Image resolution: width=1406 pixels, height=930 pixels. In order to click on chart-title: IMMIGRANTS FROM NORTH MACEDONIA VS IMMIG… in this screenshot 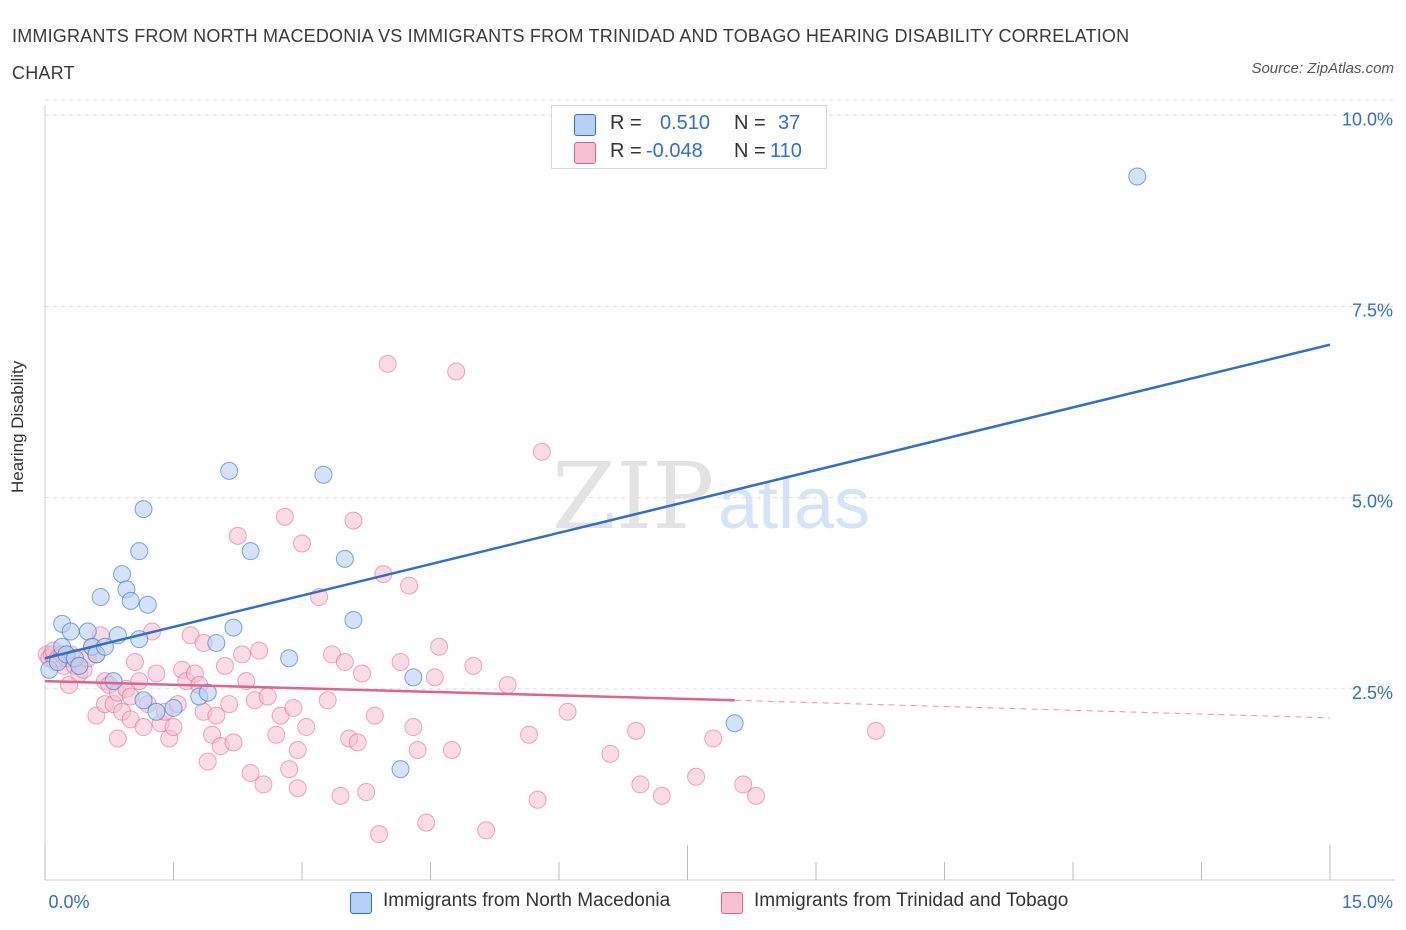, I will do `click(571, 54)`.